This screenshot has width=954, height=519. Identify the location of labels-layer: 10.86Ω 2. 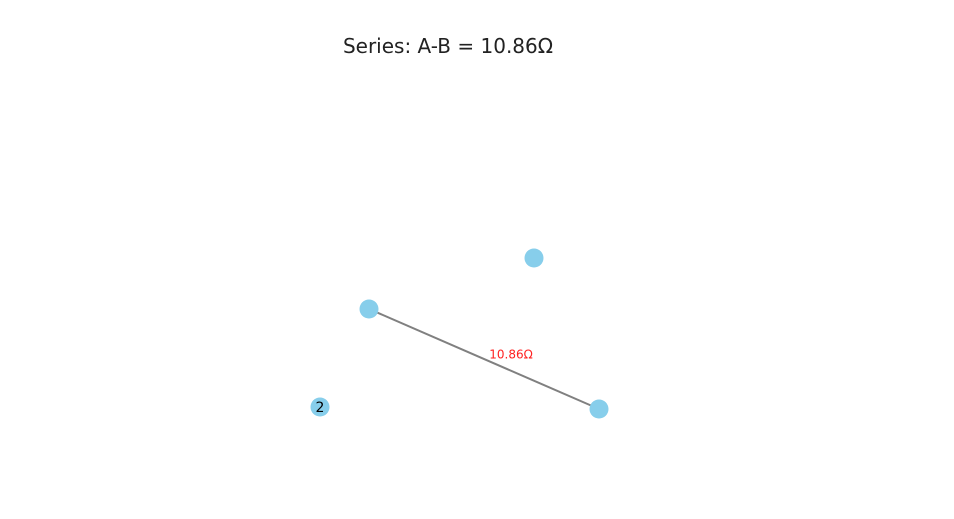
(424, 382).